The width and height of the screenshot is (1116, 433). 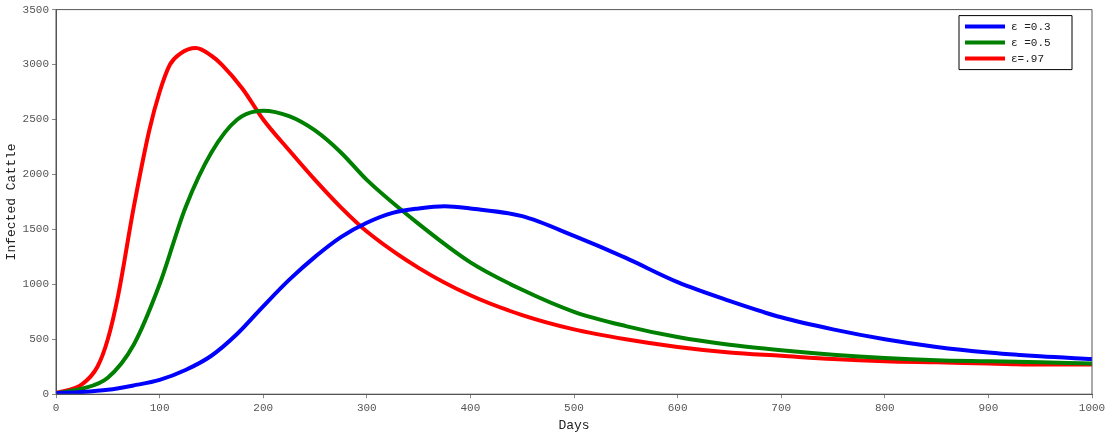 What do you see at coordinates (35, 64) in the screenshot?
I see `y-tick-label: 3000` at bounding box center [35, 64].